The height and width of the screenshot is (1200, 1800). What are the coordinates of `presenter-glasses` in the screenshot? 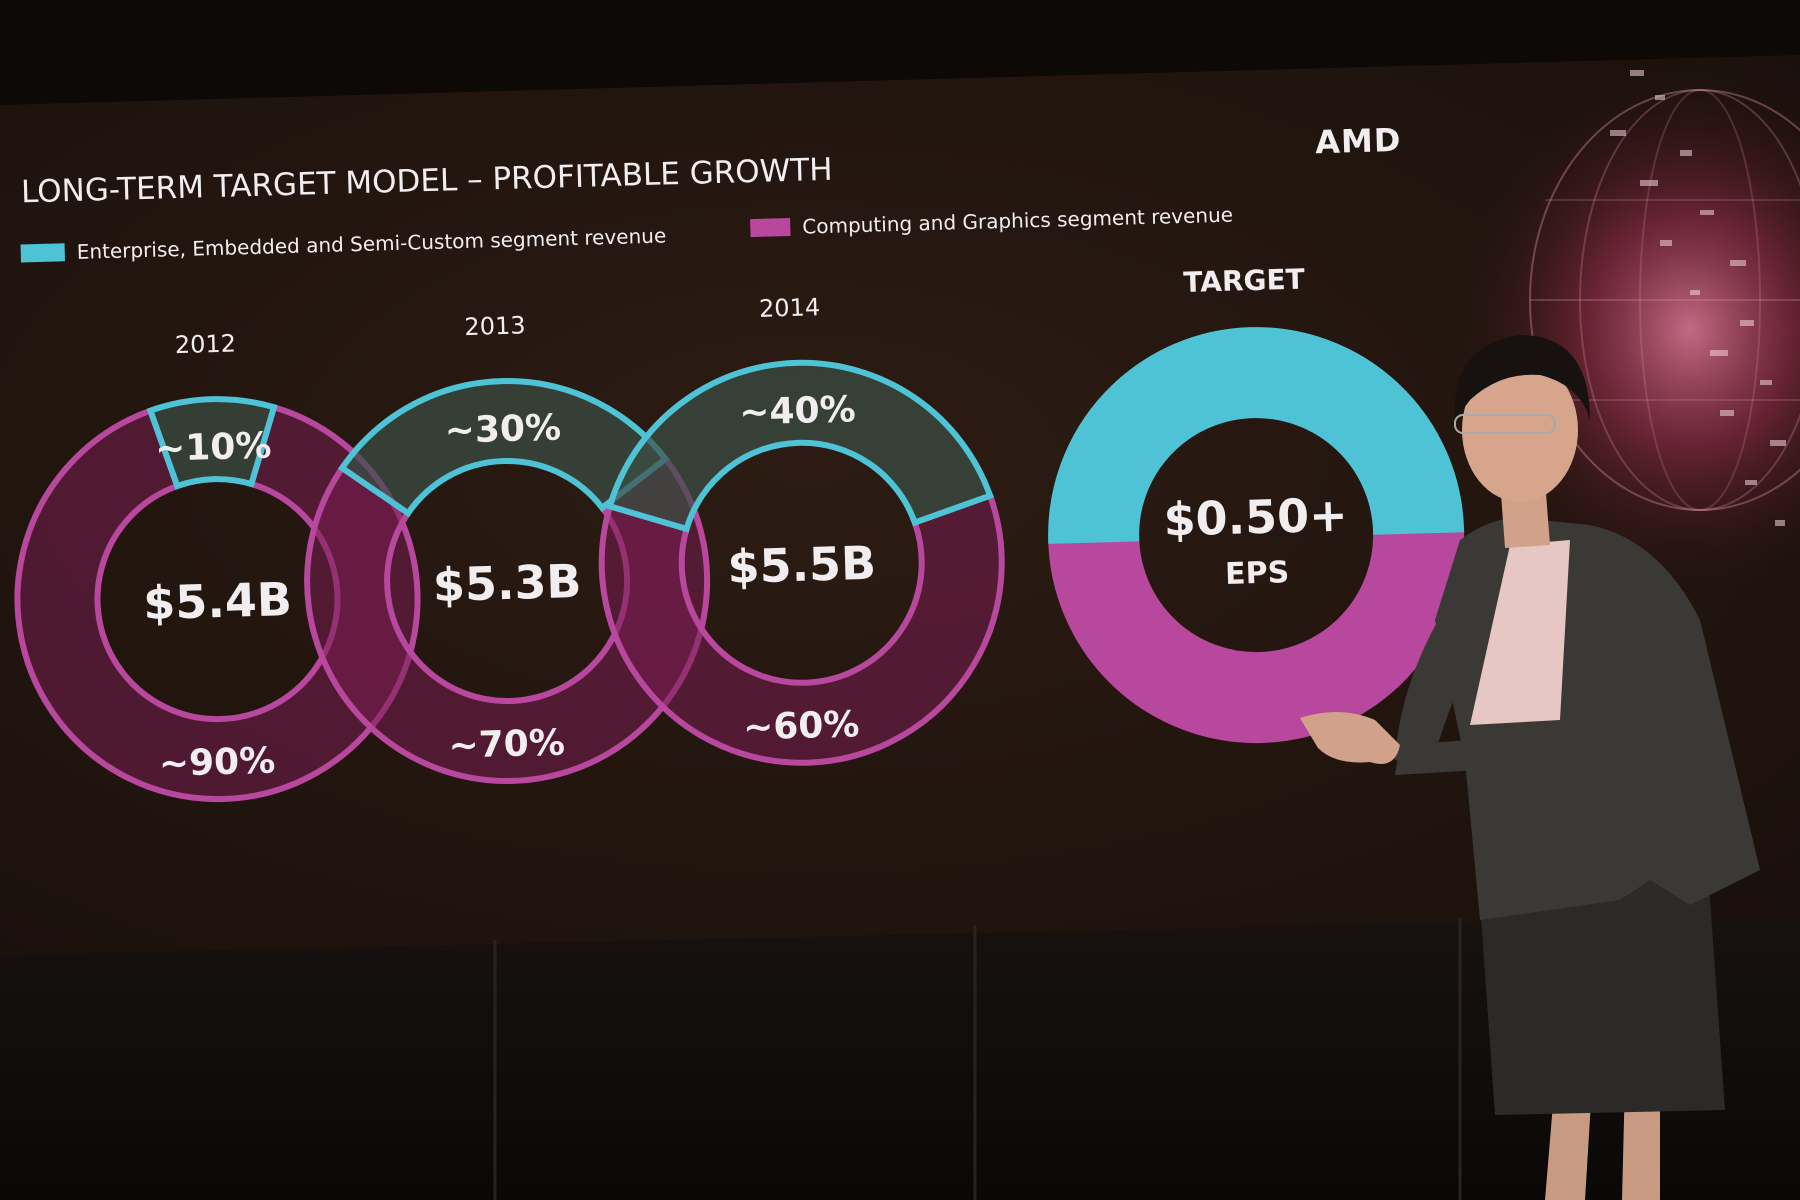 It's located at (1505, 424).